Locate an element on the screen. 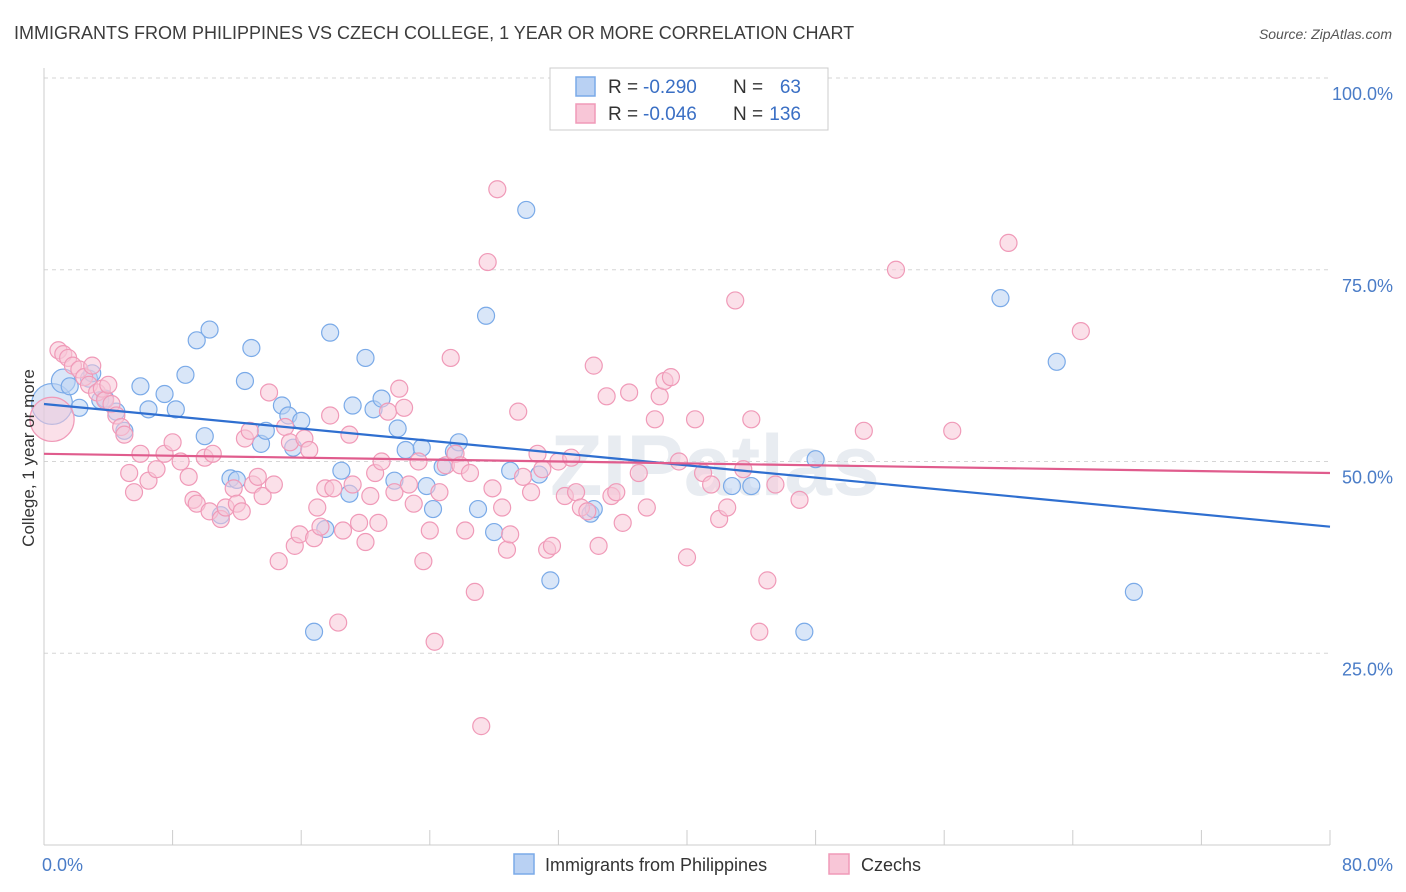  correlation-legend: R = -0.290 N = 63 R = -0.046 N = 136 is located at coordinates (689, 99).